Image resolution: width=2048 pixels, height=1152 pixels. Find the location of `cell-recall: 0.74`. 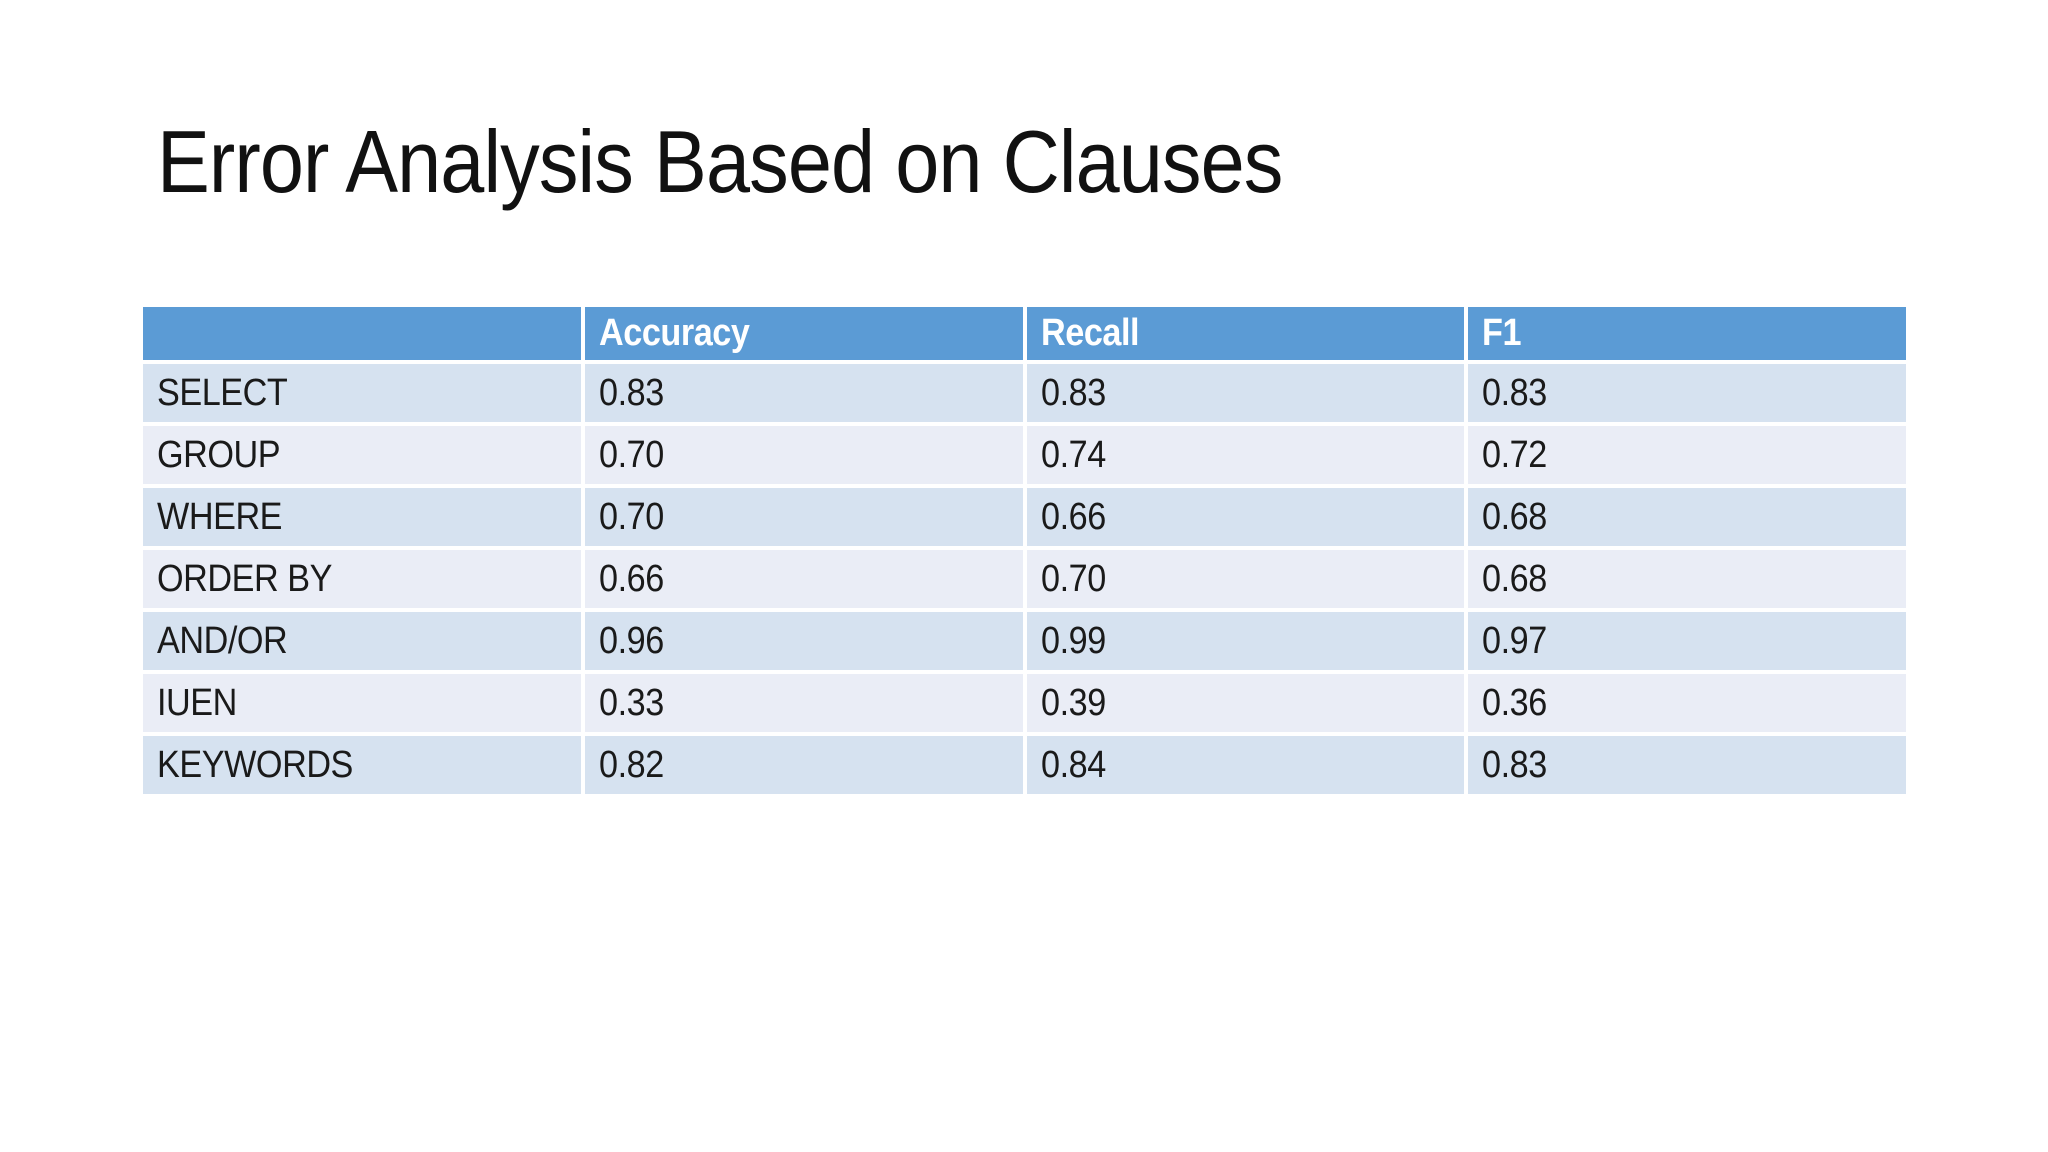

cell-recall: 0.74 is located at coordinates (1245, 455).